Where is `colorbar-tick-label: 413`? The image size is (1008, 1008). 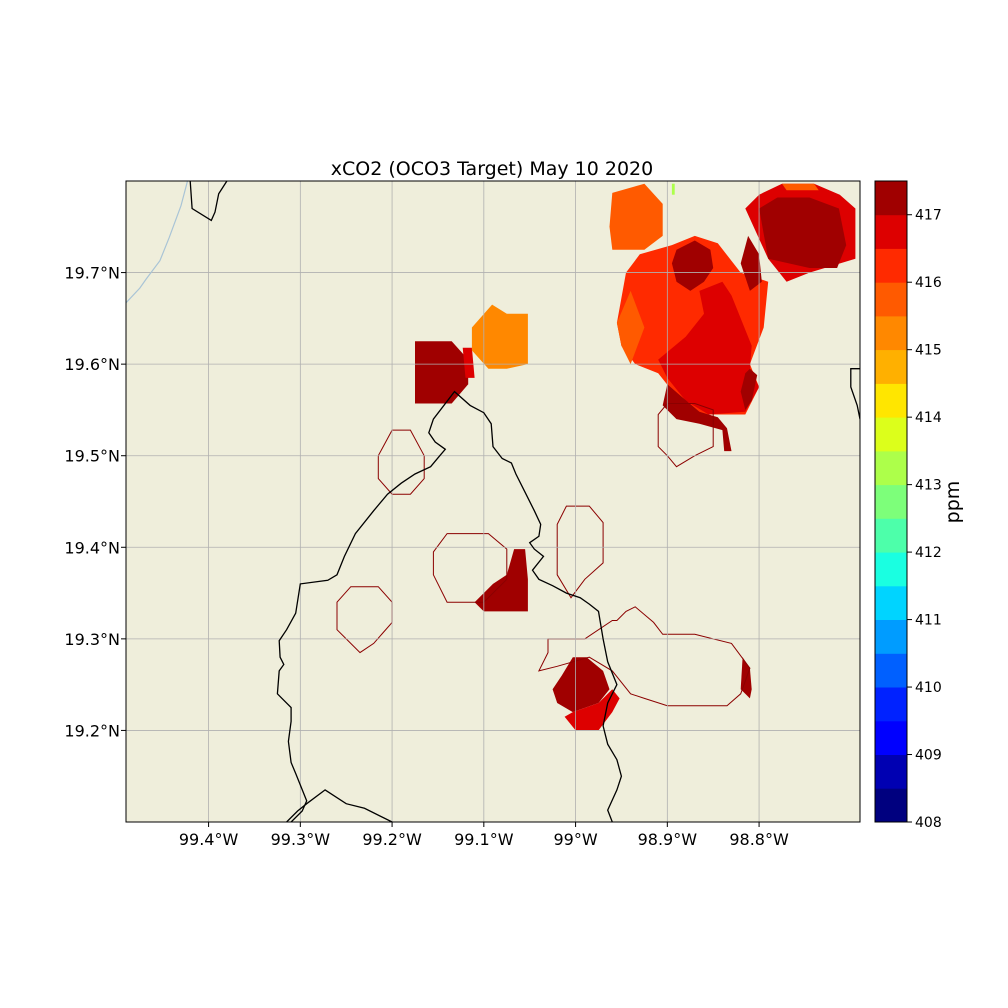 colorbar-tick-label: 413 is located at coordinates (928, 486).